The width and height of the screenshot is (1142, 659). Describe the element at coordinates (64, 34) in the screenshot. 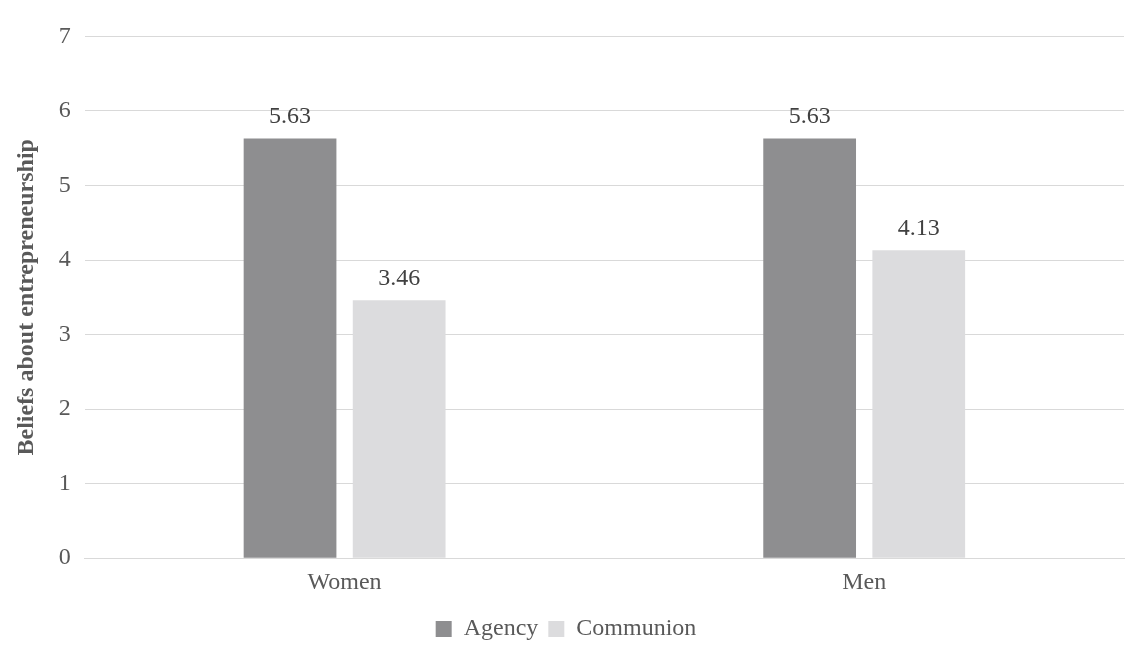

I see `y-tick-label: 7` at that location.